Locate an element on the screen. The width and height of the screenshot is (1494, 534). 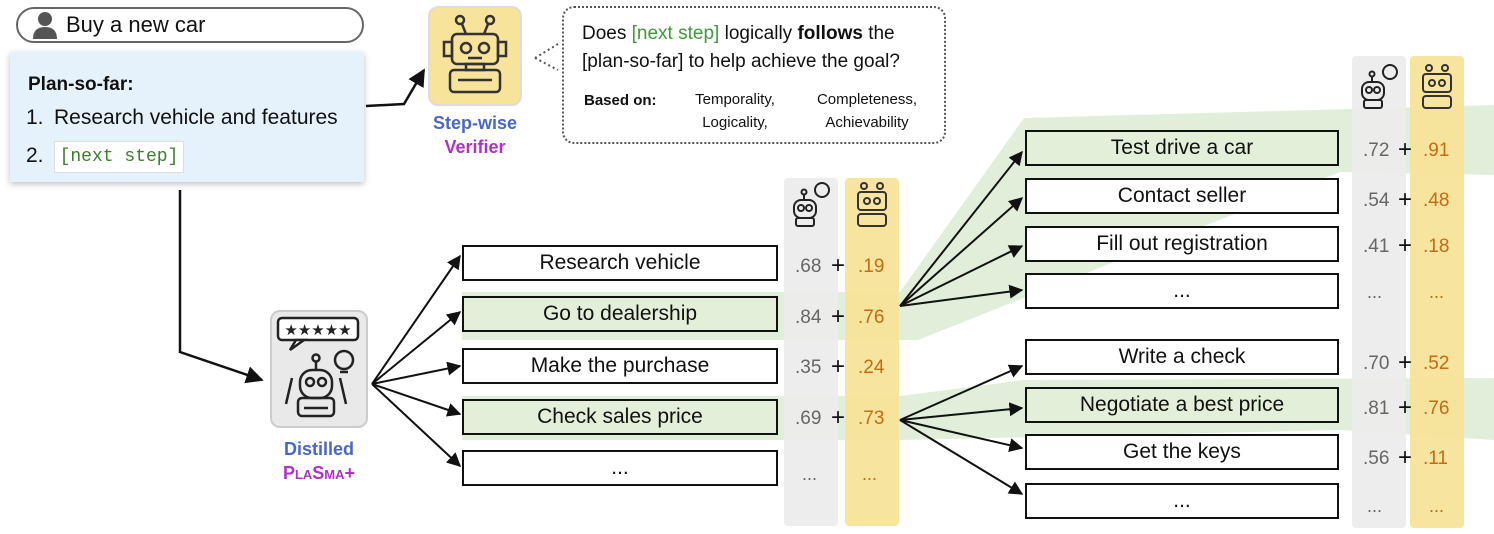
criterion: Achievability is located at coordinates (867, 122).